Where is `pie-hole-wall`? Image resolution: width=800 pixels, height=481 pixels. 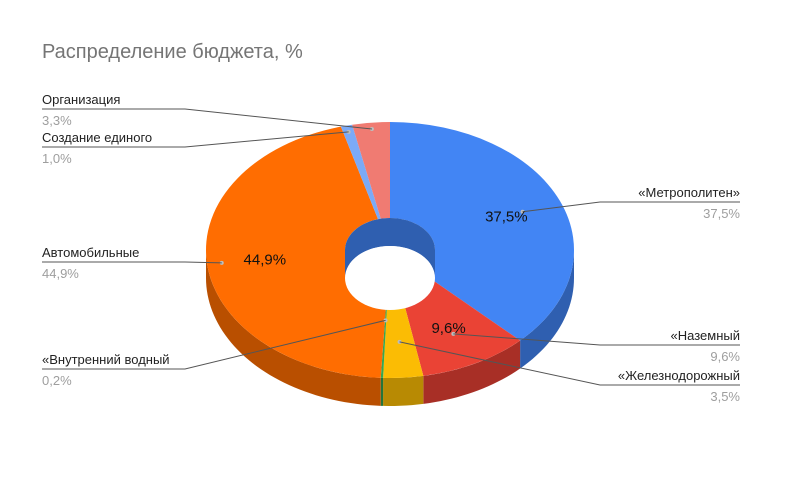
pie-hole-wall is located at coordinates (390, 248).